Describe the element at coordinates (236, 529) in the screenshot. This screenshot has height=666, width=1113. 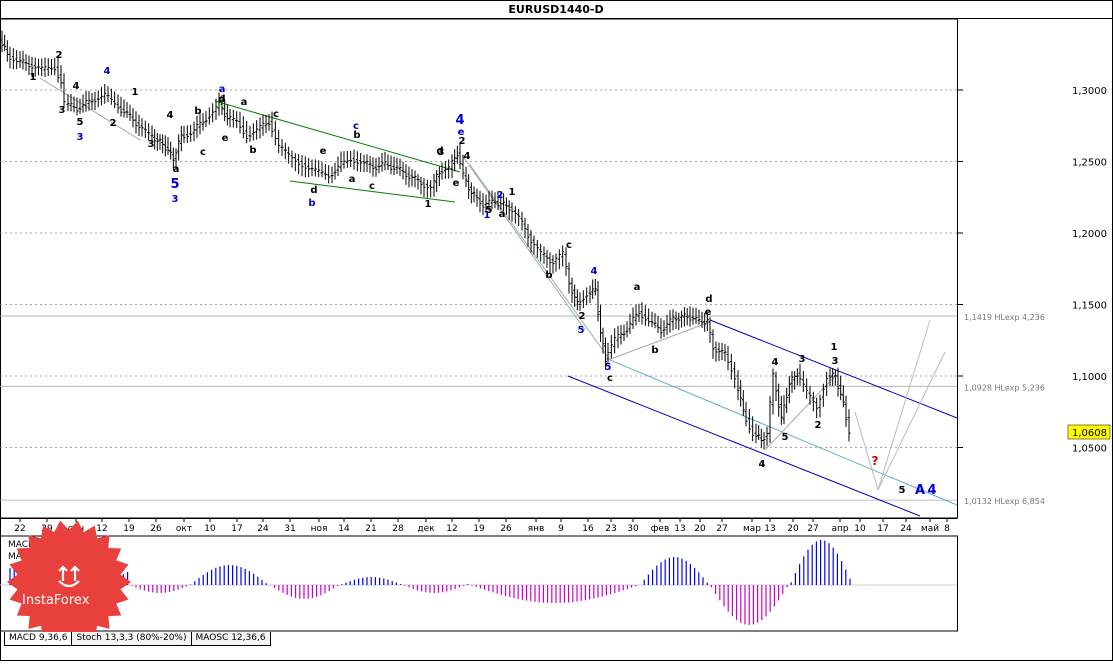
I see `x-tick-label: 17` at that location.